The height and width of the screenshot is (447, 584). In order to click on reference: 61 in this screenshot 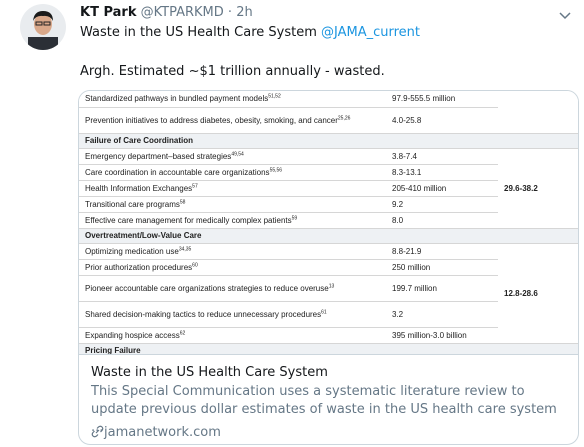, I will do `click(324, 311)`.